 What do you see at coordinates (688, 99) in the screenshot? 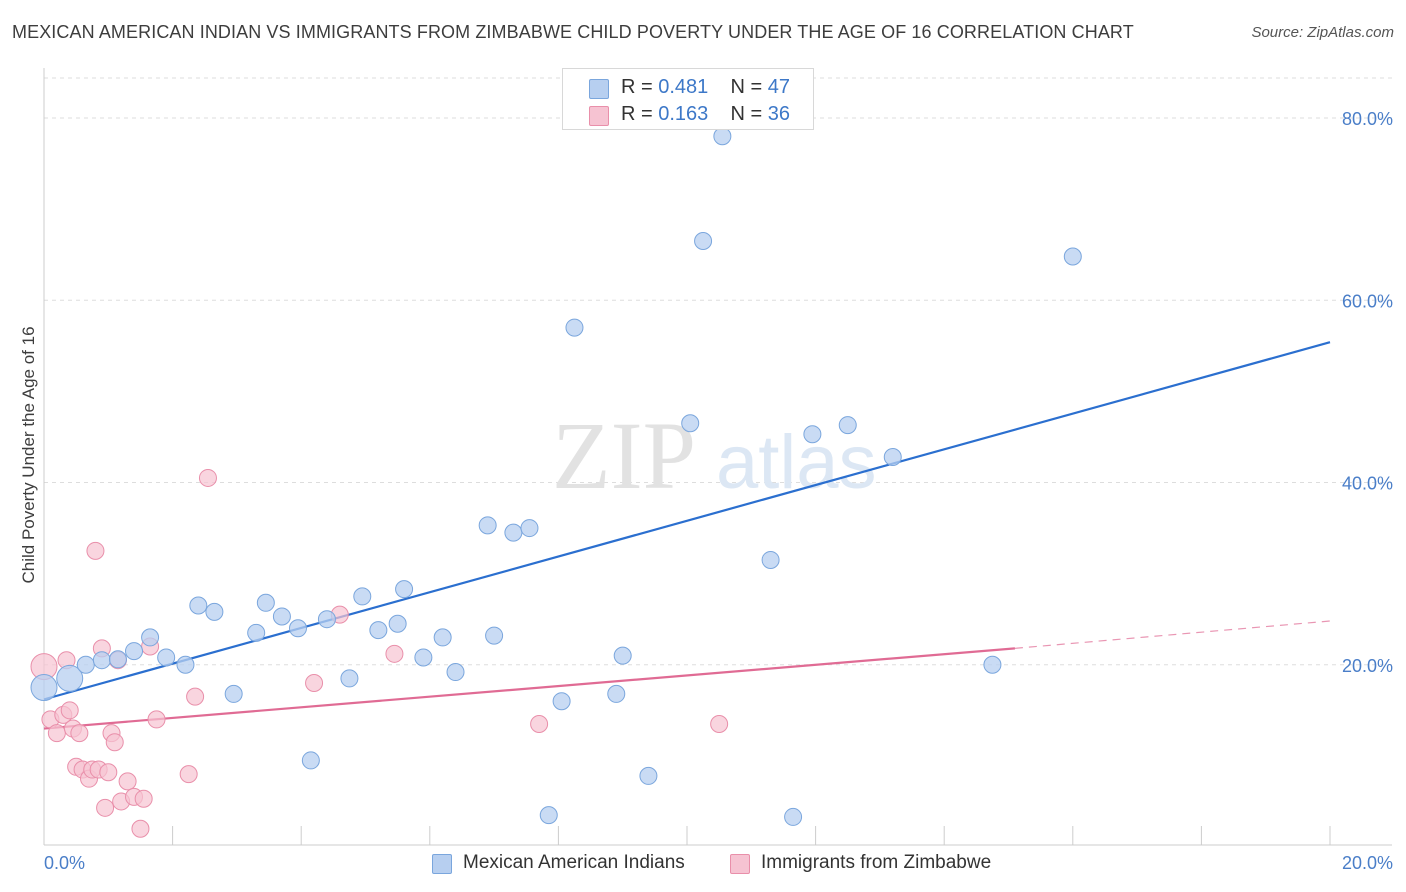
I see `correlation-legend: R = 0.481 N = 47 R = 0.163 N = 36` at bounding box center [688, 99].